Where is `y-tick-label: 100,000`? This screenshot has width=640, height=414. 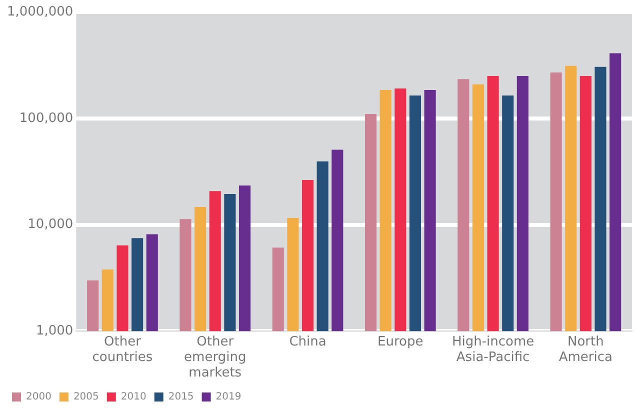 y-tick-label: 100,000 is located at coordinates (46, 118).